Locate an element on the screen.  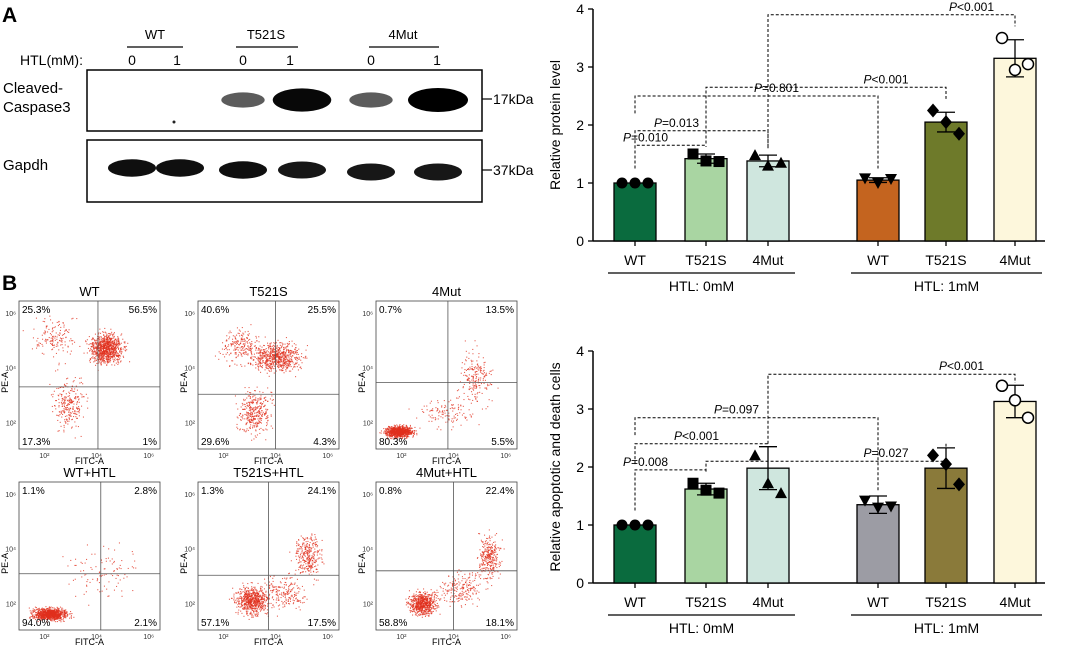
gapdh-band is located at coordinates (180, 168).